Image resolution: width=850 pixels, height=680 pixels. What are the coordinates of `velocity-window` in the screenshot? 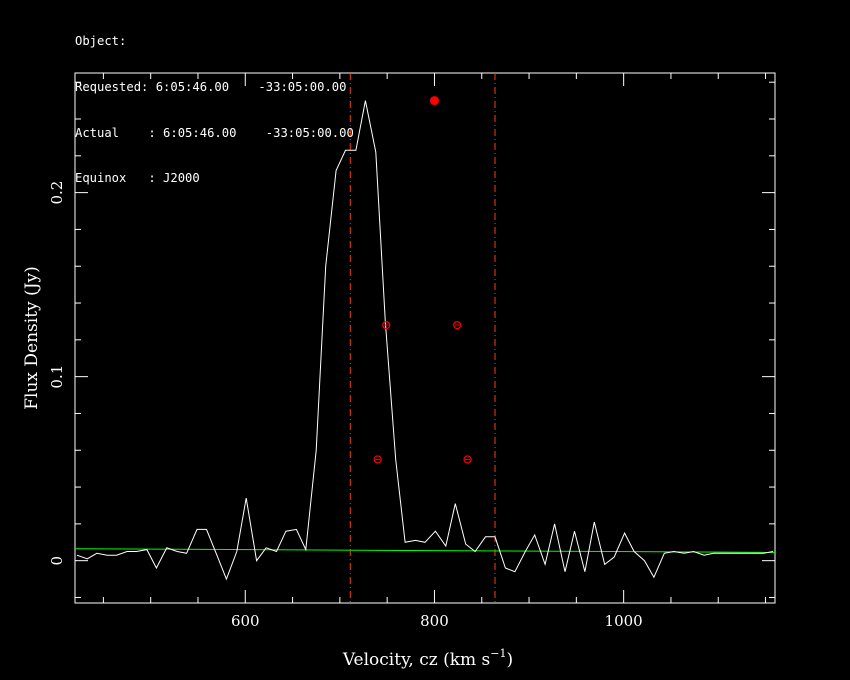 It's located at (422, 338).